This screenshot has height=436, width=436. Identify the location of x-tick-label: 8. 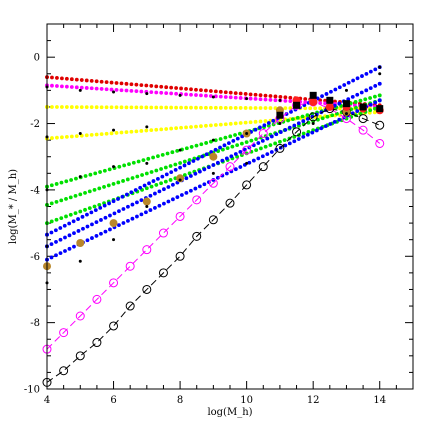
(180, 400).